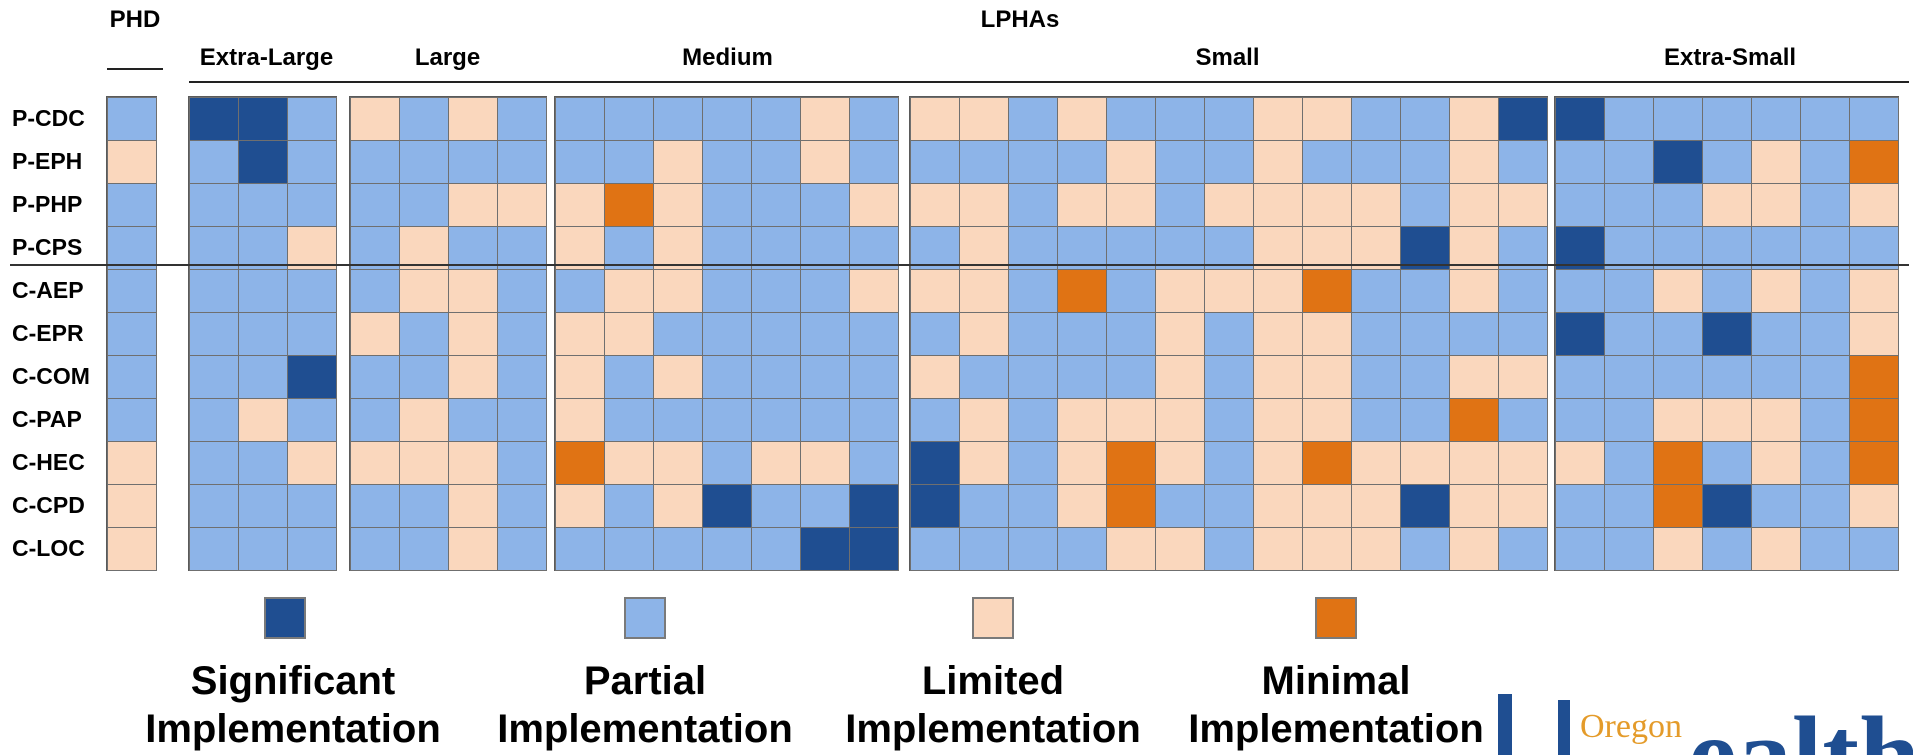 The height and width of the screenshot is (755, 1913). Describe the element at coordinates (47, 247) in the screenshot. I see `row-label-p-cps: P-CPS` at that location.